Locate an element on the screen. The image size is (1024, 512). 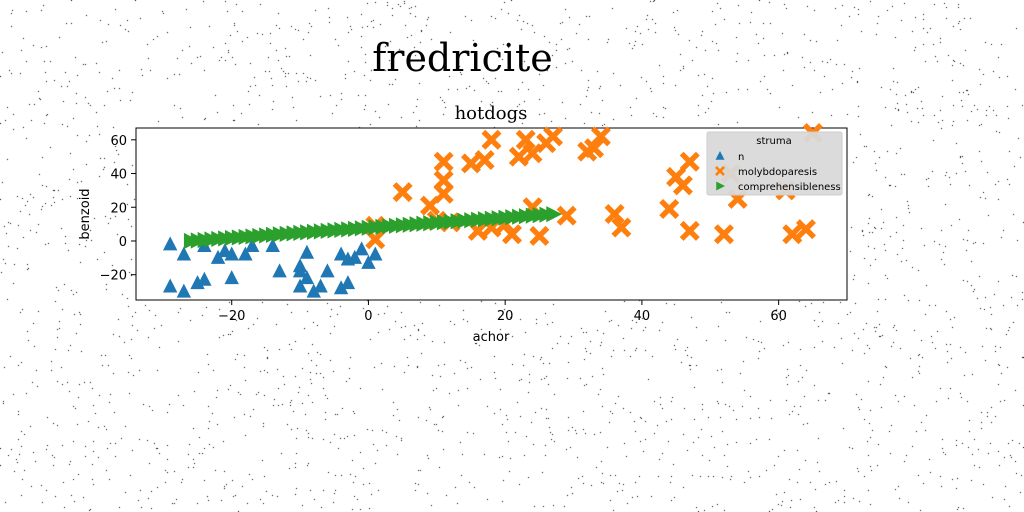
legend-title: struma is located at coordinates (773, 141).